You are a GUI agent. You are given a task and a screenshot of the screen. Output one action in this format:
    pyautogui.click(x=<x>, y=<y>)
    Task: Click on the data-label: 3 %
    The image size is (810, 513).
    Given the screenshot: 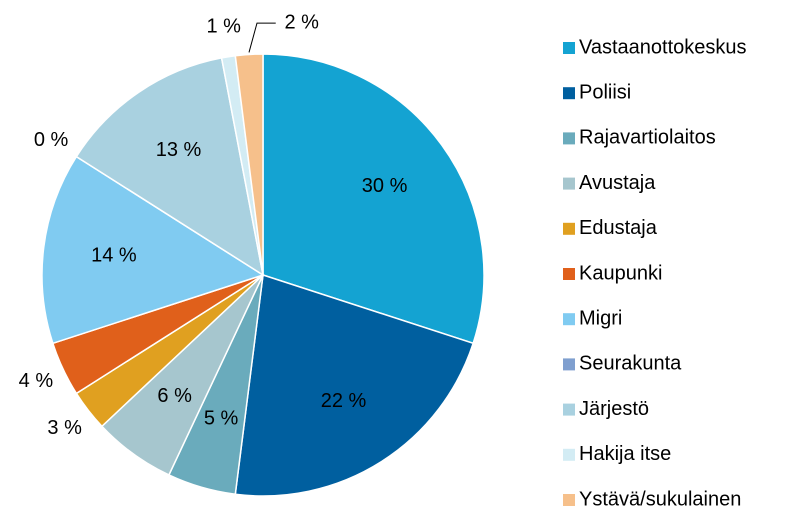 What is the action you would take?
    pyautogui.click(x=64, y=428)
    